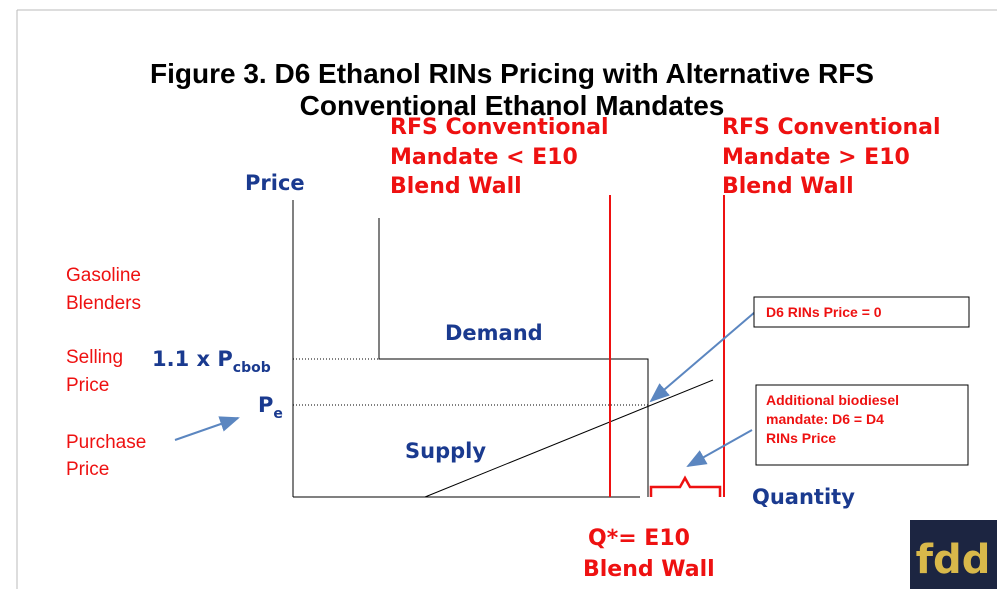 This screenshot has width=997, height=589. Describe the element at coordinates (192, 359) in the screenshot. I see `price-cbob-main: 1.1 x P` at that location.